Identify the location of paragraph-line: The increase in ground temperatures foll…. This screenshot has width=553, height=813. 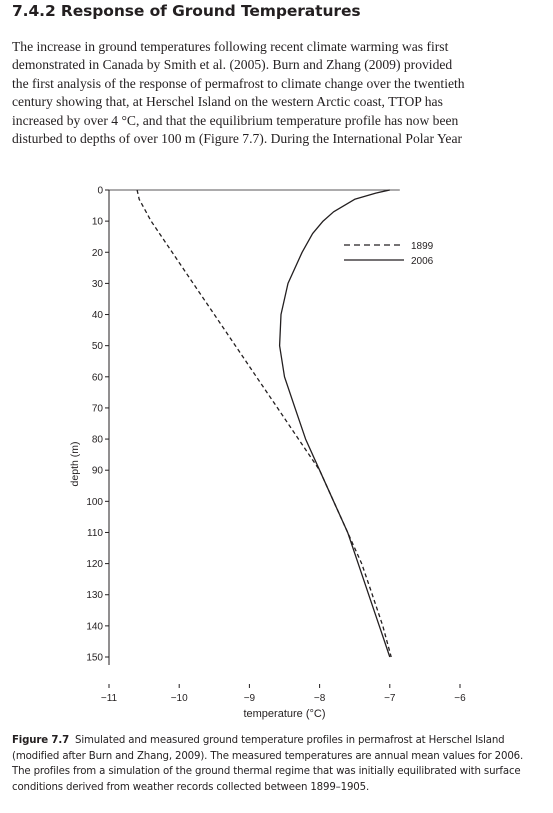
(230, 46).